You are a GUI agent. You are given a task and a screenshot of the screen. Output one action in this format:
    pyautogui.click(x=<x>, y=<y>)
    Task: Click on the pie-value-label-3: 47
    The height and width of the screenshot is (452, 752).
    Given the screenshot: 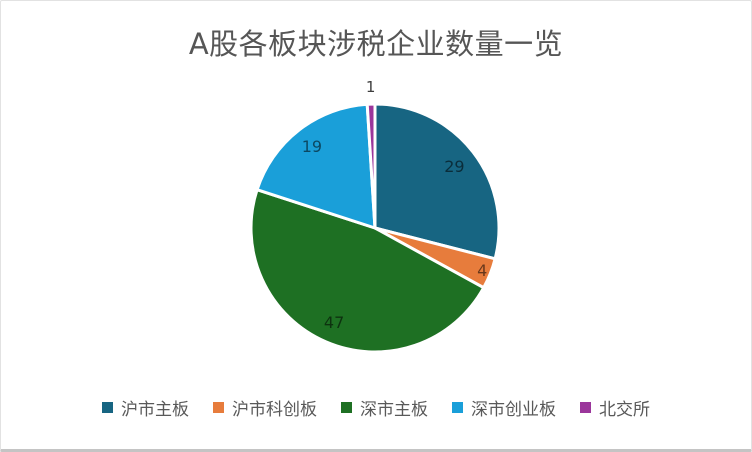 What is the action you would take?
    pyautogui.click(x=334, y=322)
    